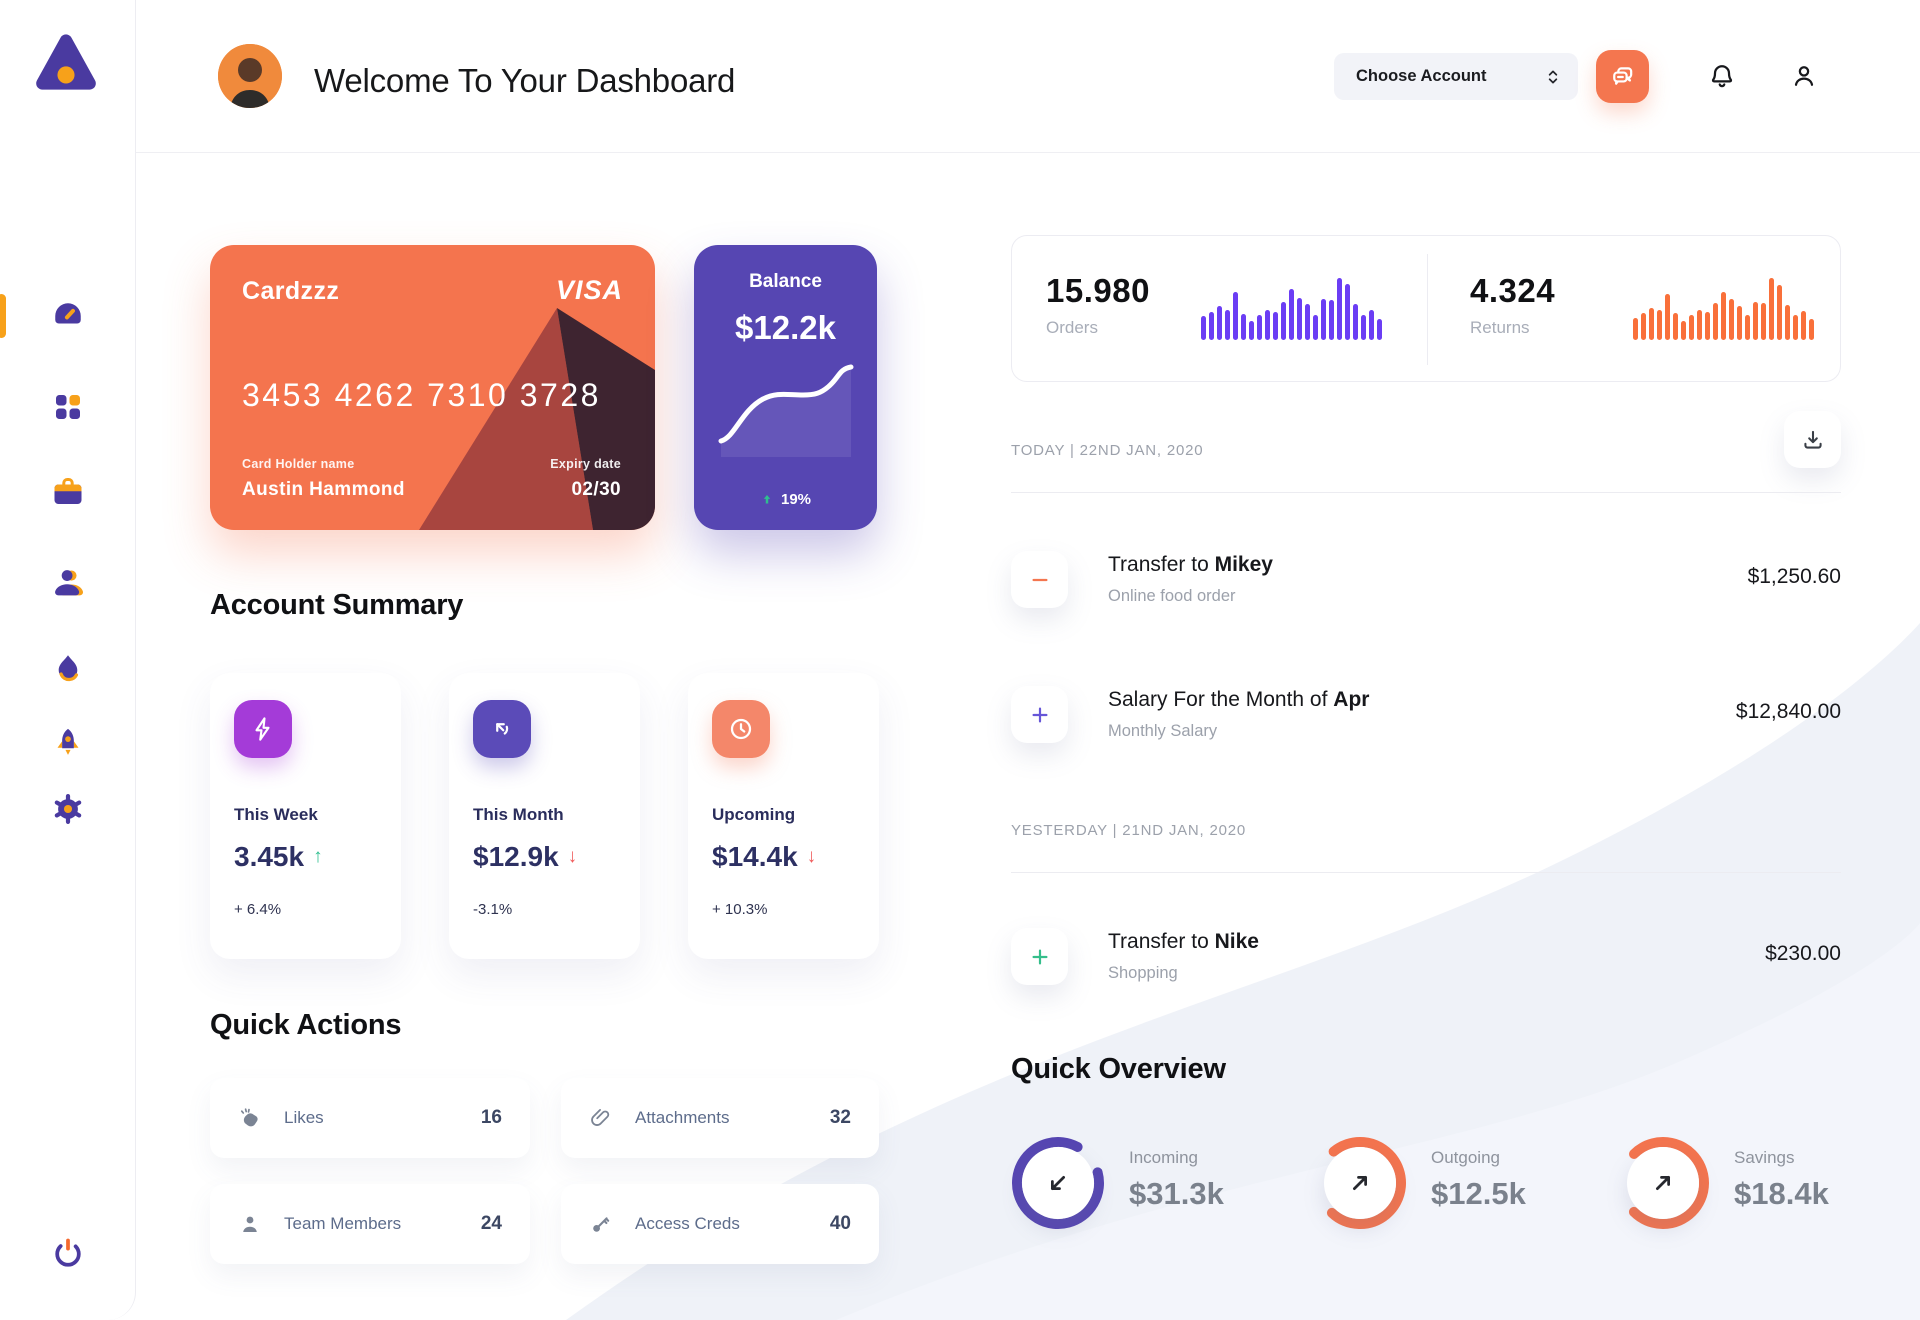  What do you see at coordinates (785, 327) in the screenshot?
I see `balance-value: $12.2k` at bounding box center [785, 327].